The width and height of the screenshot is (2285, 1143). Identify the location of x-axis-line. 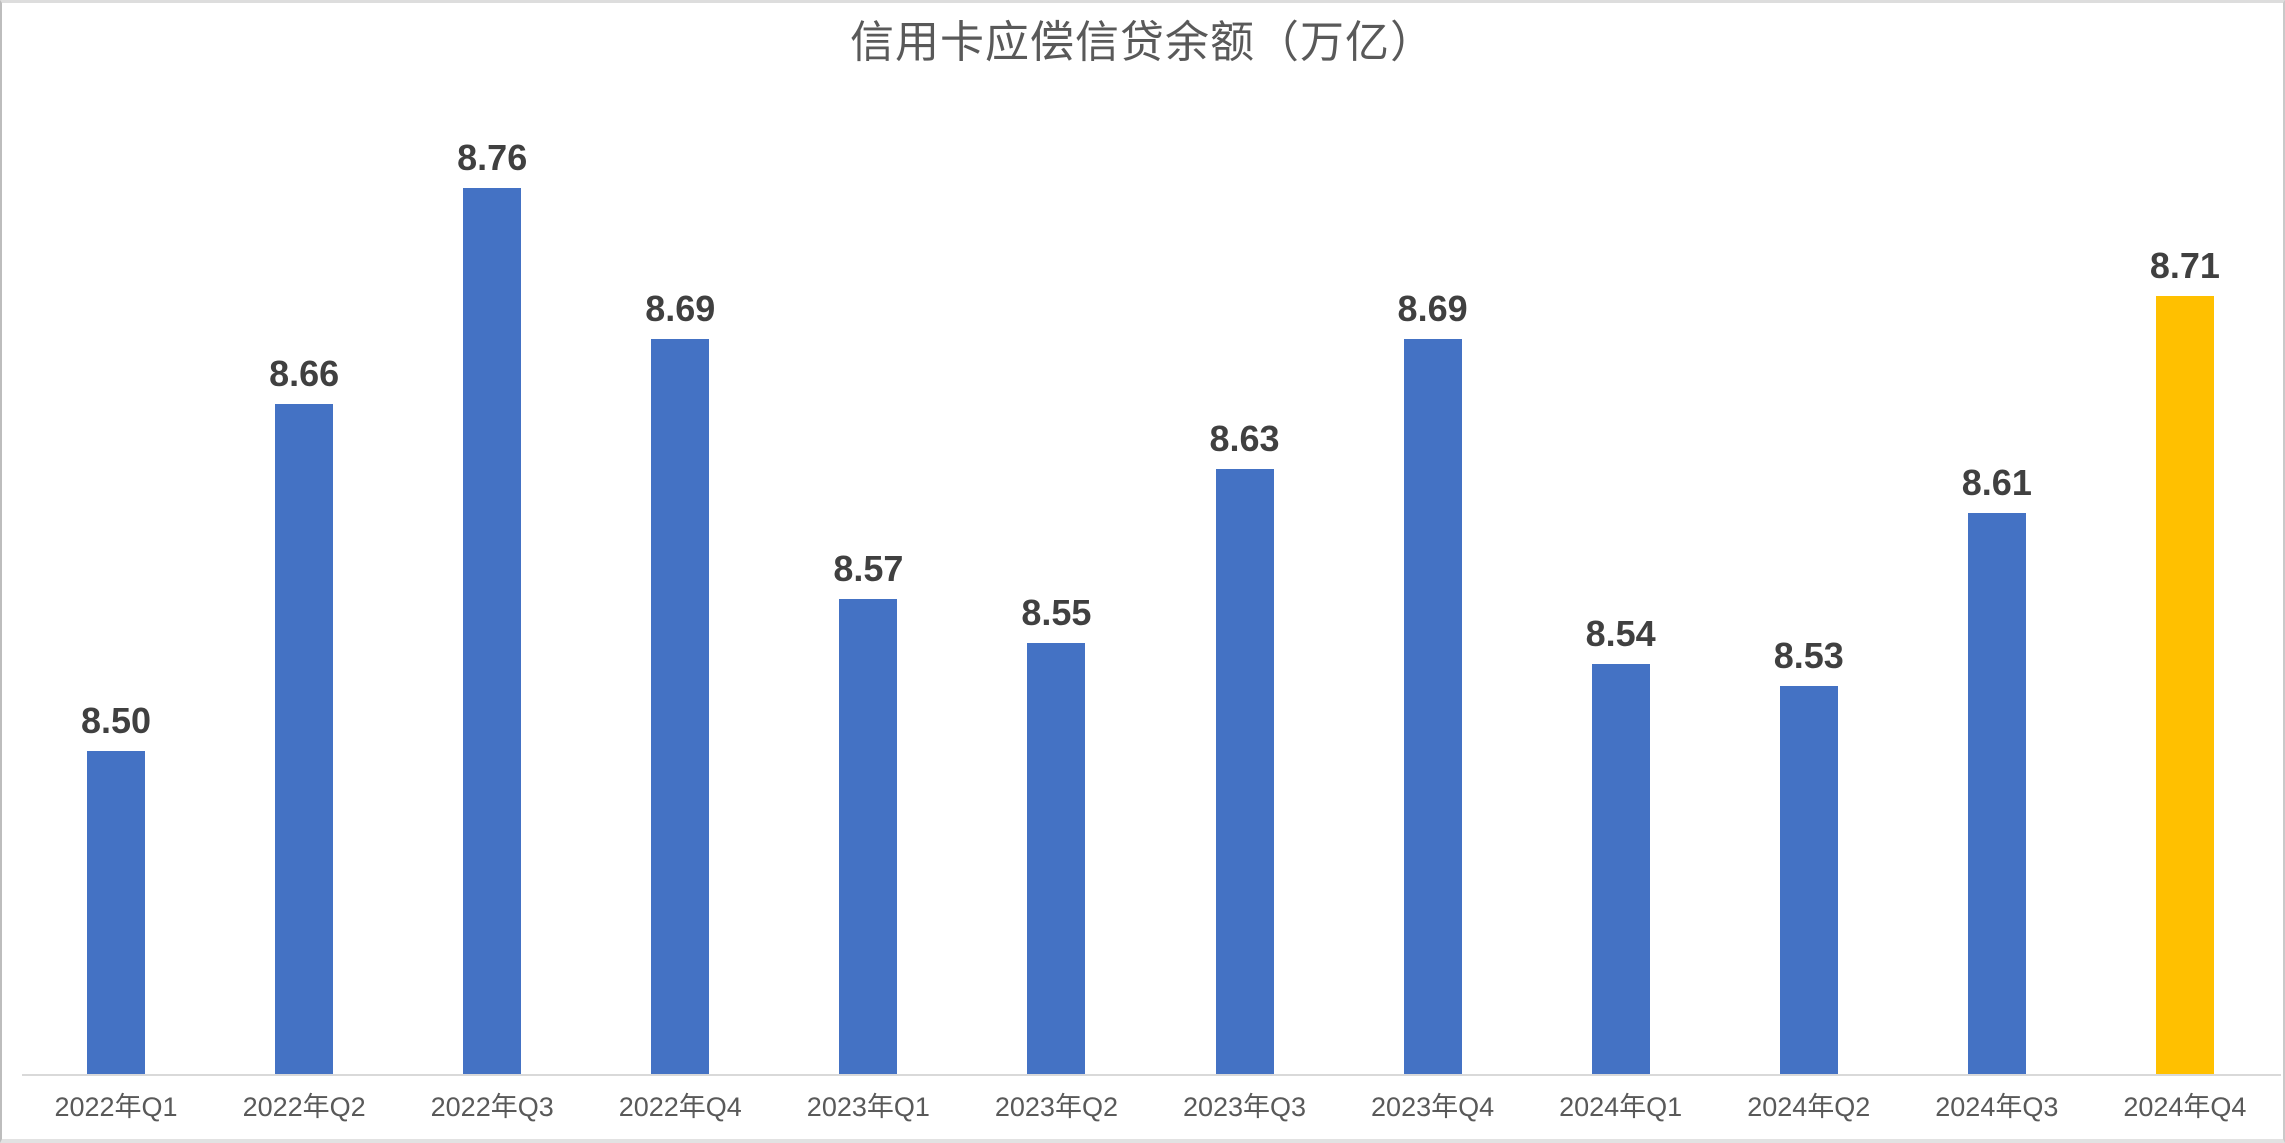
(1151, 1075).